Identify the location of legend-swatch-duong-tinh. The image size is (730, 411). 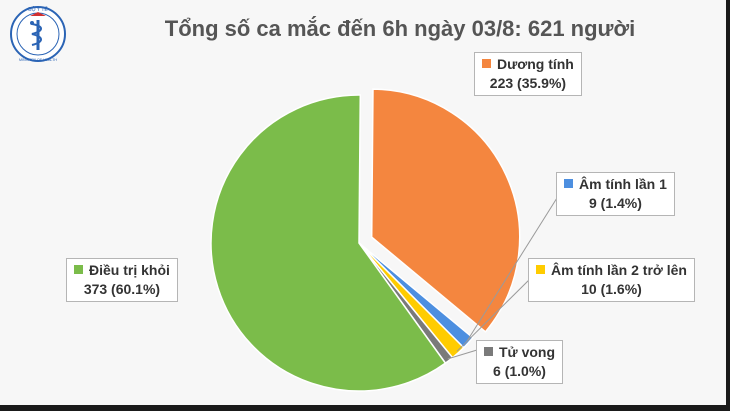
(486, 63).